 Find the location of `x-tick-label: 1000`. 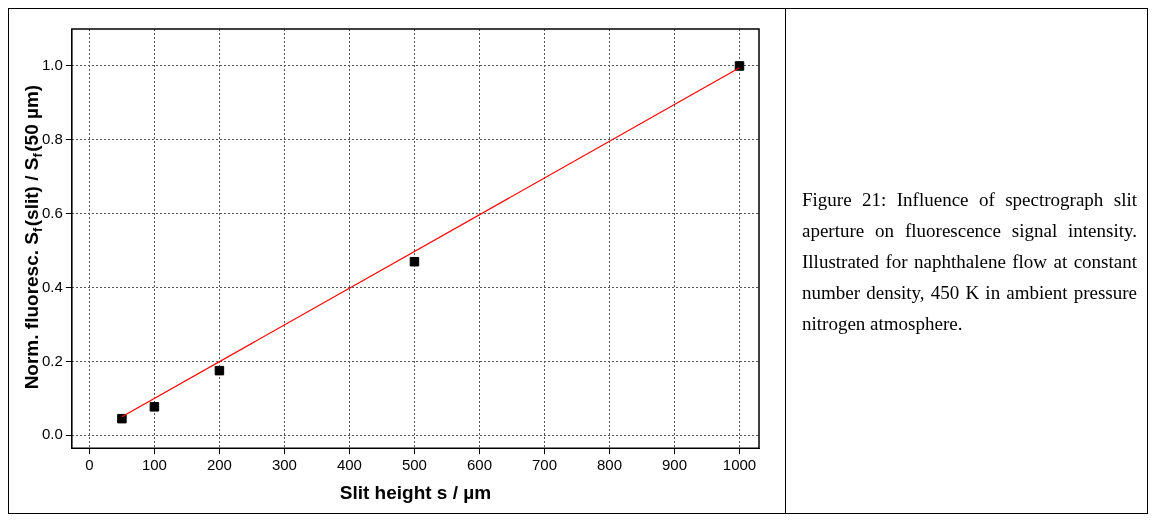

x-tick-label: 1000 is located at coordinates (739, 465).